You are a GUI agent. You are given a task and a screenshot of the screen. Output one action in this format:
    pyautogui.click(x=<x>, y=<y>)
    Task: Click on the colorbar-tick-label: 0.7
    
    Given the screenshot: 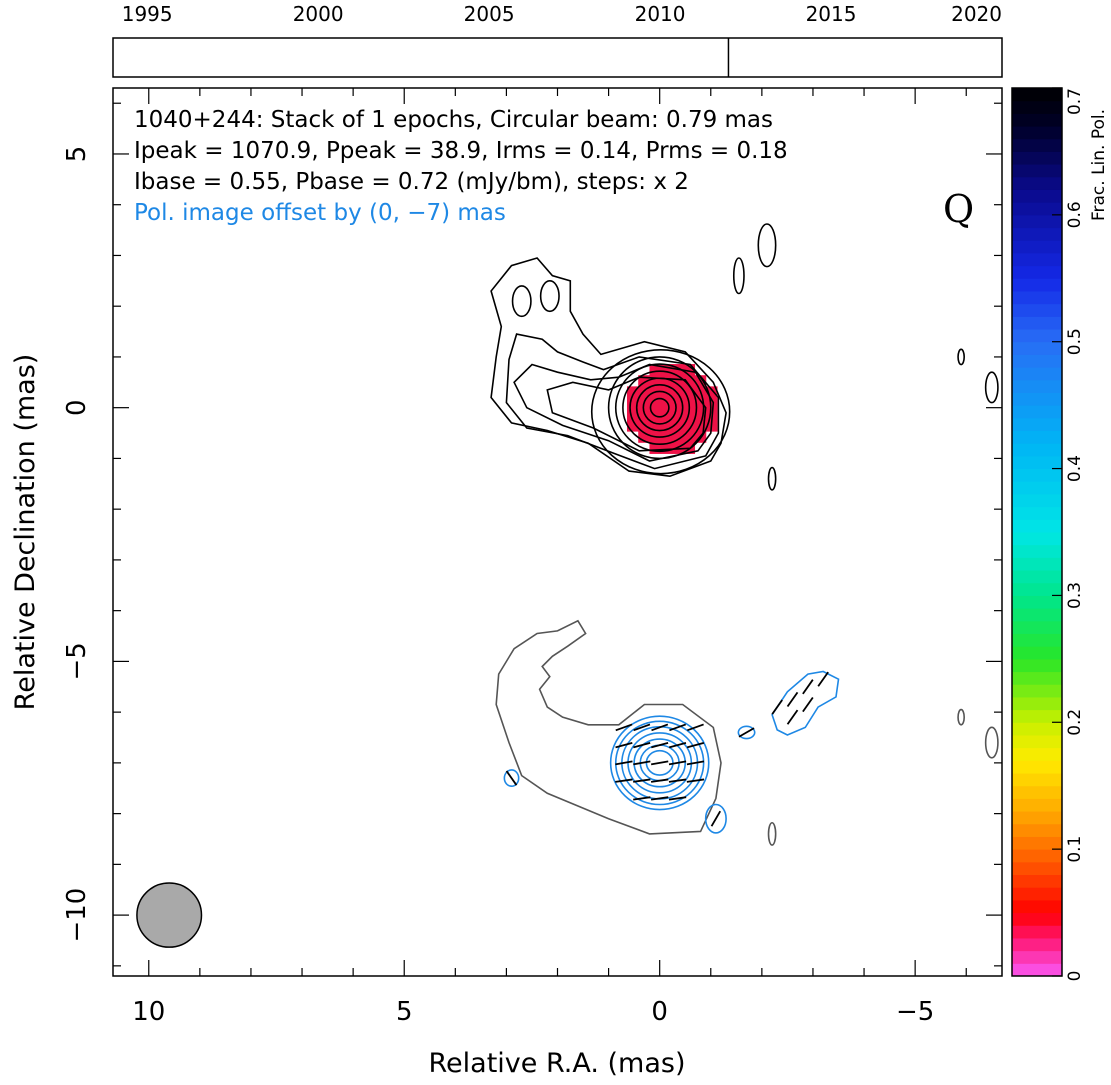 What is the action you would take?
    pyautogui.click(x=1075, y=101)
    